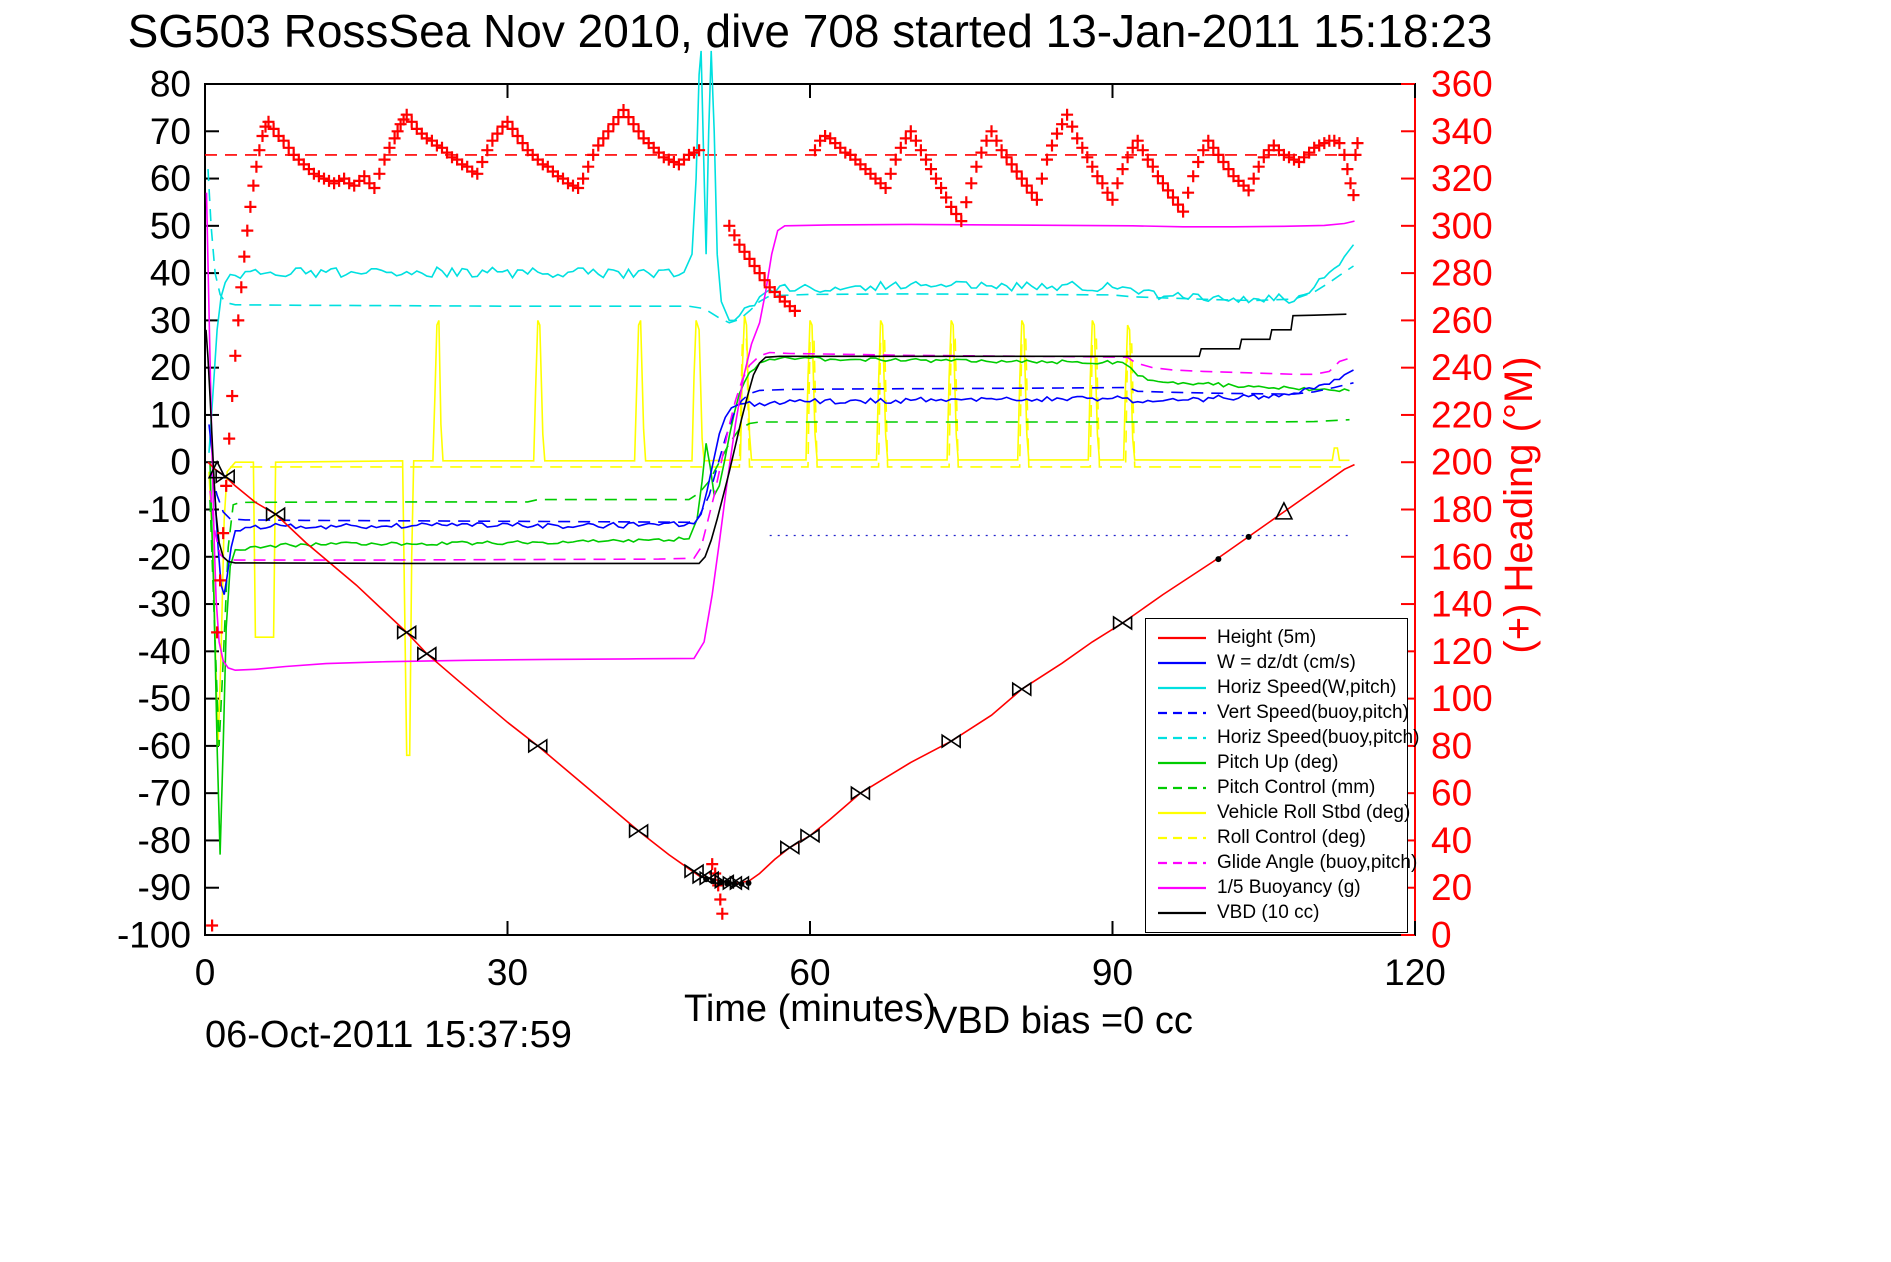 Image resolution: width=1891 pixels, height=1262 pixels. I want to click on y-right-tick-label: 160, so click(1462, 556).